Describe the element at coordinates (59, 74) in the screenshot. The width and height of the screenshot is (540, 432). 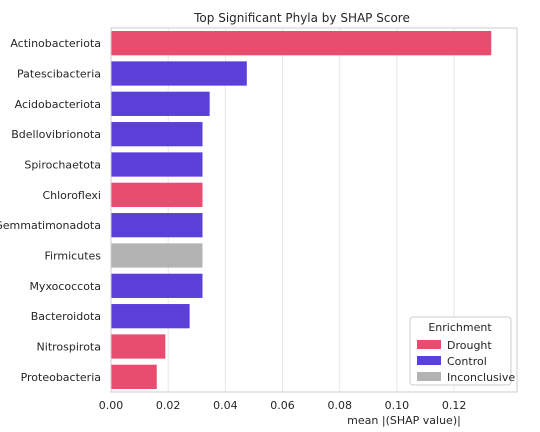
I see `y-tick-label: Patescibacteria` at that location.